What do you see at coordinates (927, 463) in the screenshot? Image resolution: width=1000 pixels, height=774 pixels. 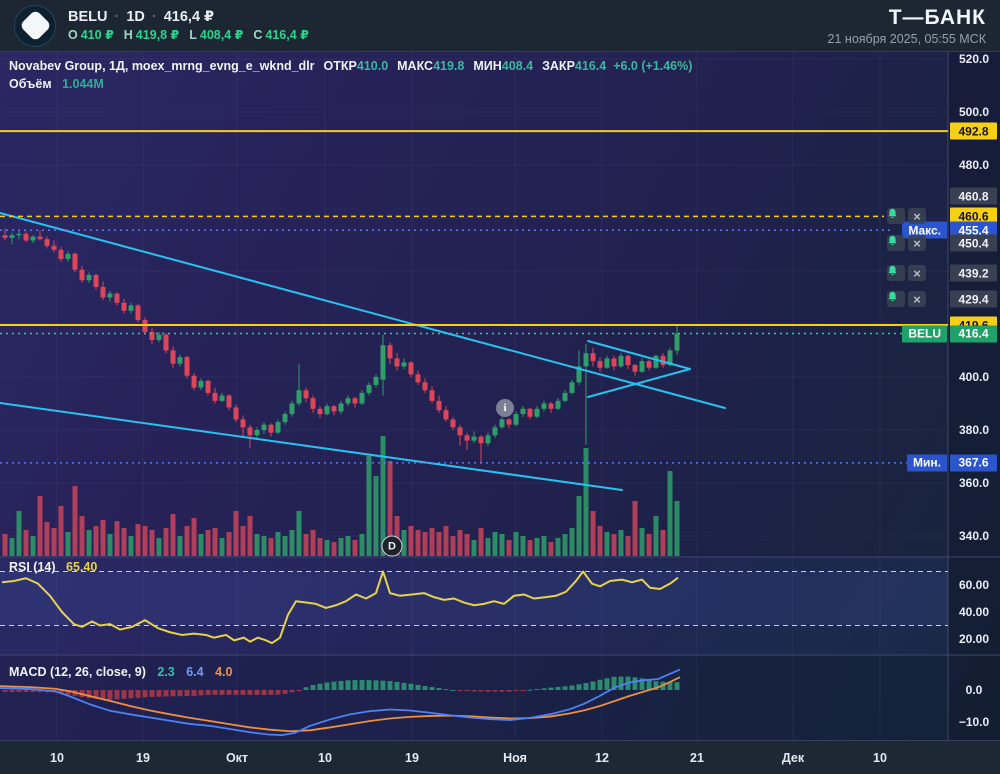 I see `range-tag: Мин.` at bounding box center [927, 463].